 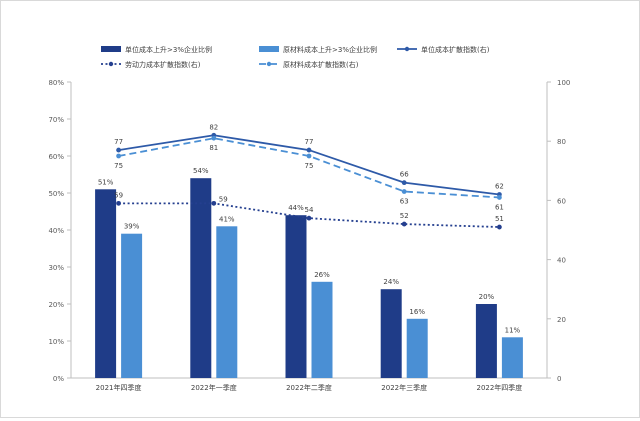 What do you see at coordinates (563, 83) in the screenshot?
I see `right-tick-label: 100` at bounding box center [563, 83].